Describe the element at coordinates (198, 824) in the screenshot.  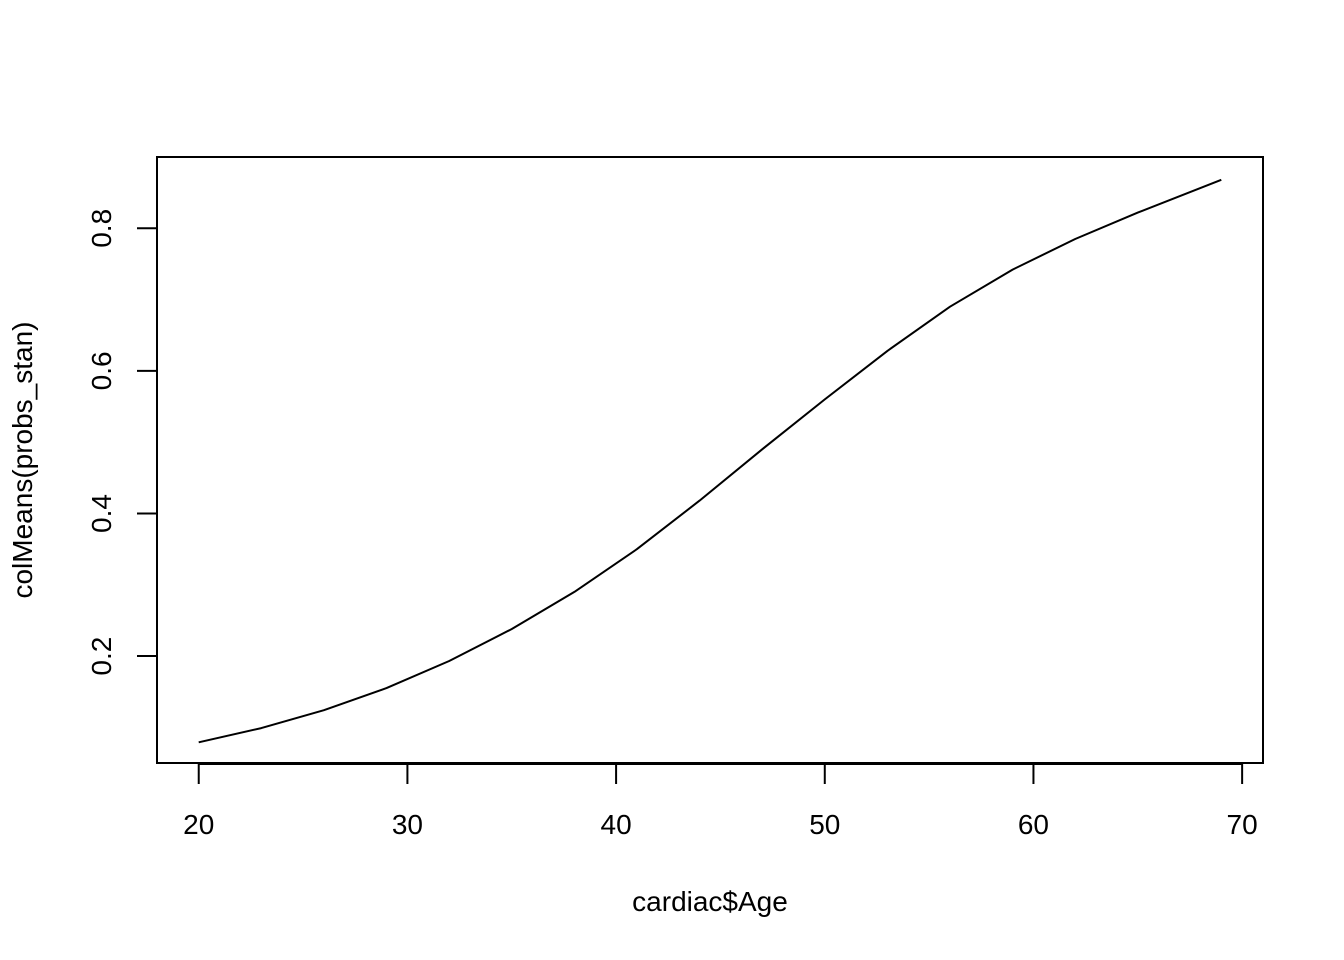
I see `x-tick-label: 20` at that location.